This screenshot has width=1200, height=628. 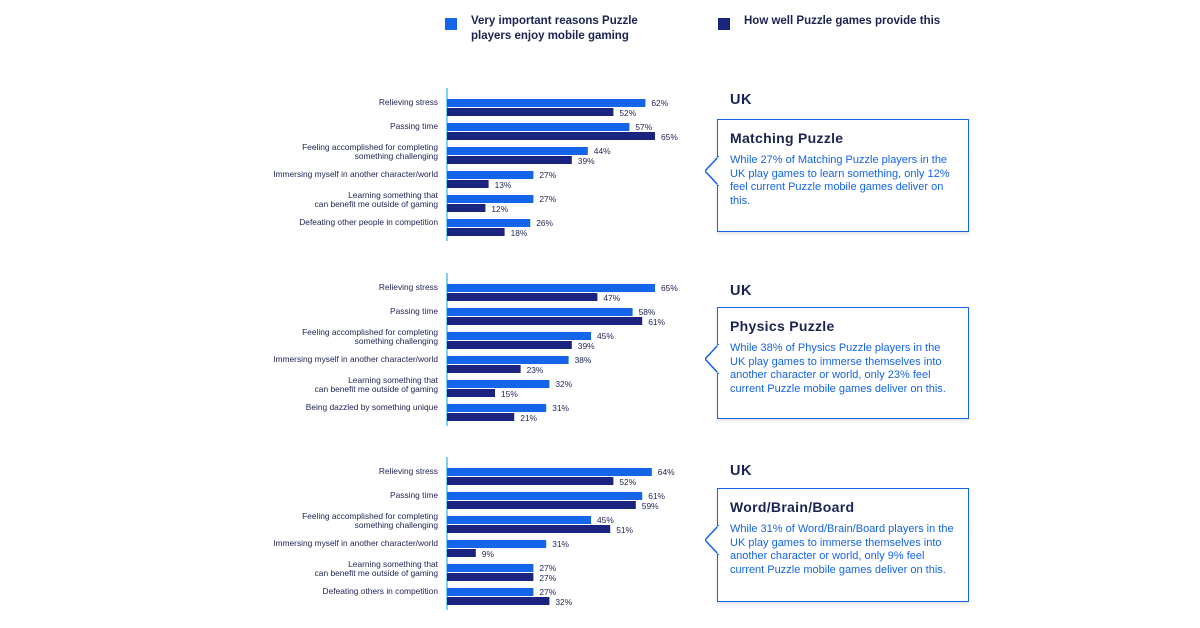 What do you see at coordinates (535, 370) in the screenshot?
I see `value-label-delivery: 23%` at bounding box center [535, 370].